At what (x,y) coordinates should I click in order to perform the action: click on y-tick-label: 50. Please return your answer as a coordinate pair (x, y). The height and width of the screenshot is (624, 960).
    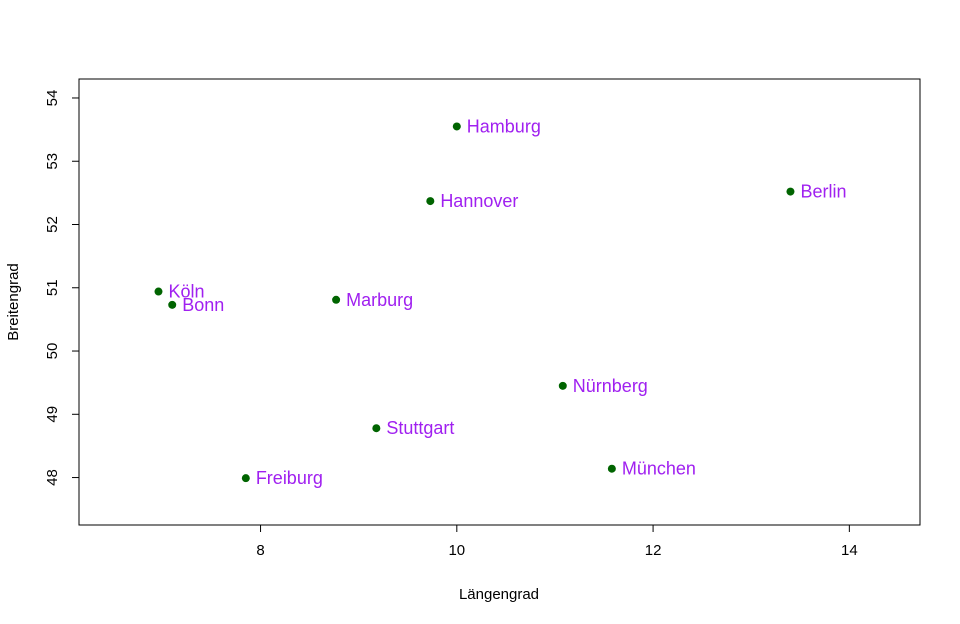
    Looking at the image, I should click on (52, 351).